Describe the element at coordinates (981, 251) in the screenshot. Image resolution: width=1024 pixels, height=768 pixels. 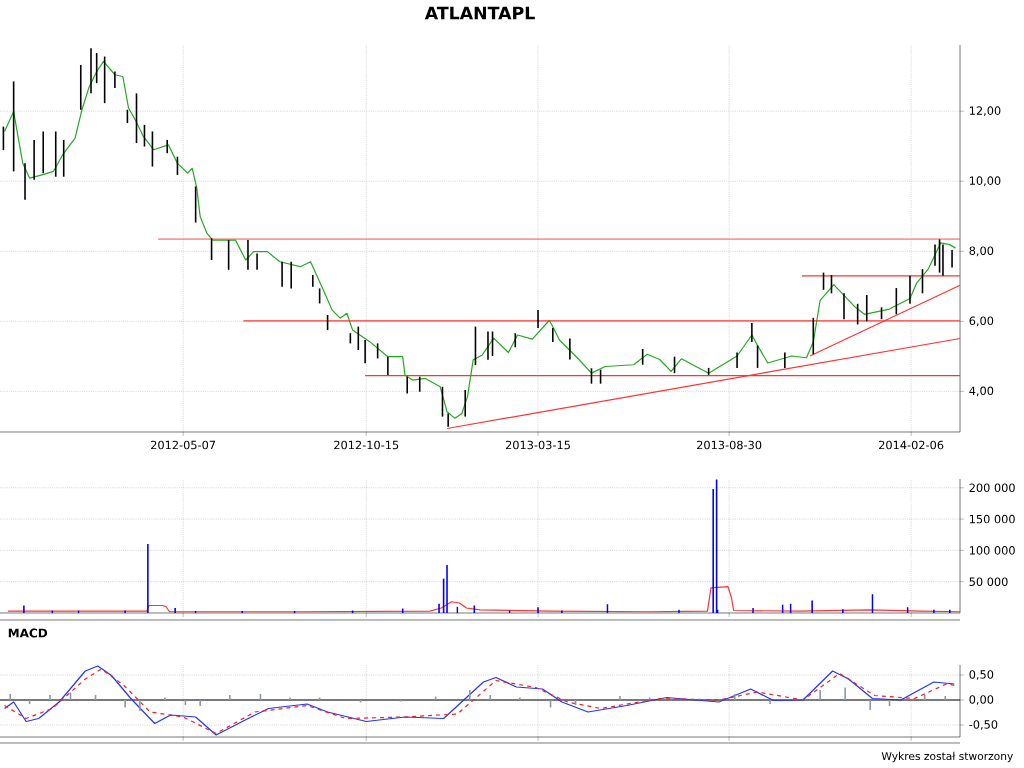
I see `y-tick-label: 8,00` at that location.